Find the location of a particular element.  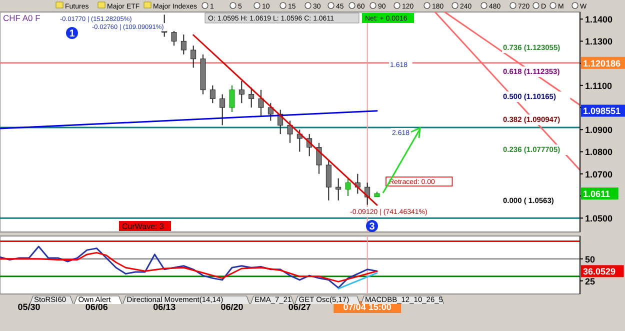

chart-title: CHF A0 F is located at coordinates (21, 18).